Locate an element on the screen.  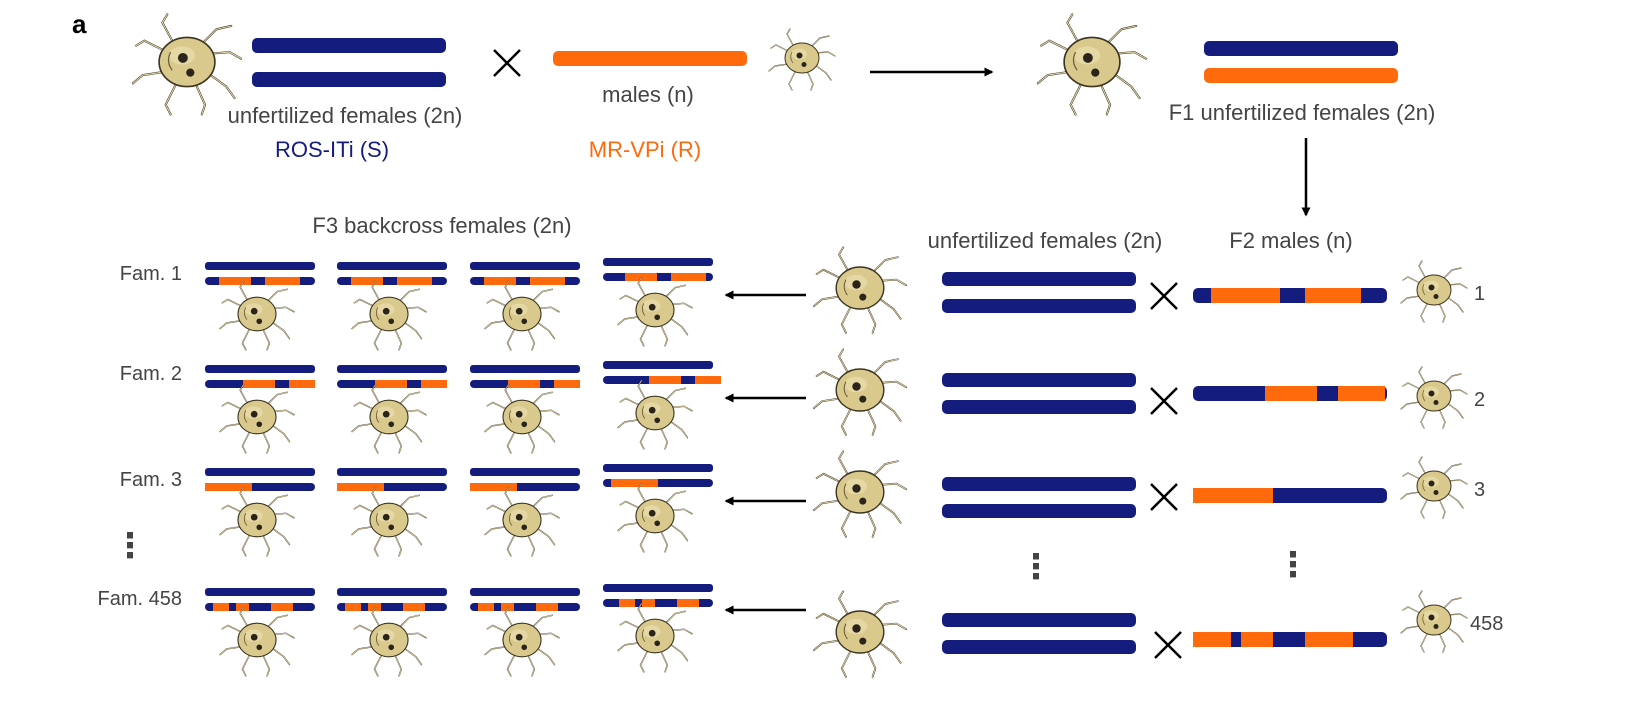
parent-male-chromosome is located at coordinates (650, 58).